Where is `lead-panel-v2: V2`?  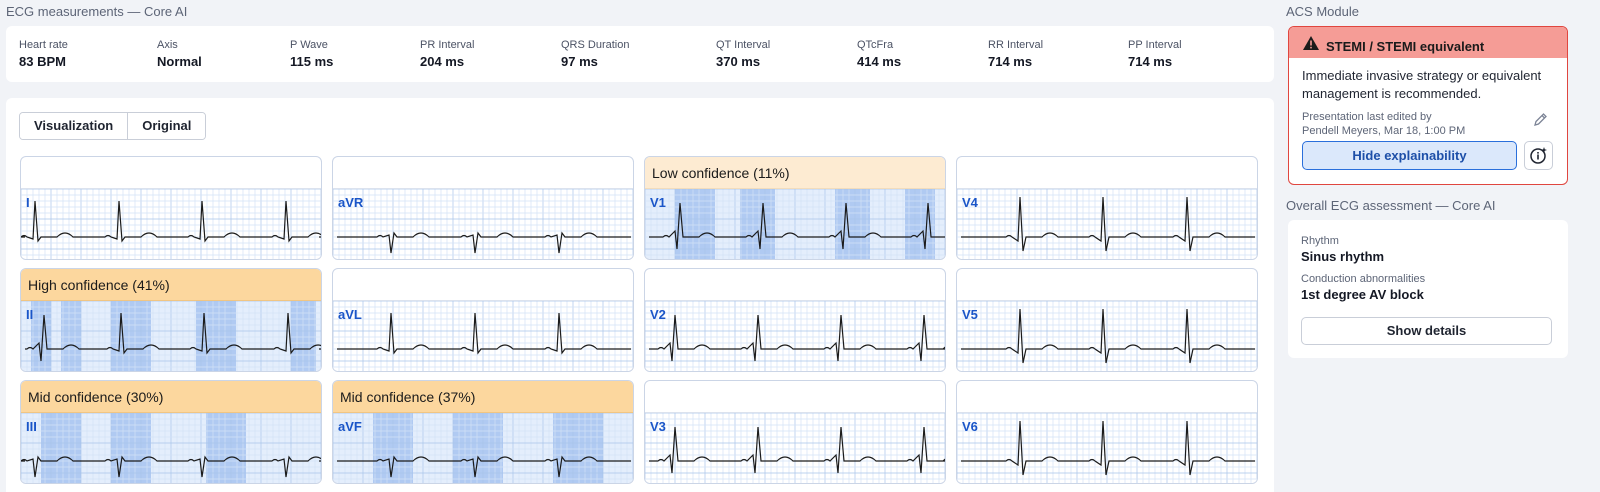
lead-panel-v2: V2 is located at coordinates (795, 320).